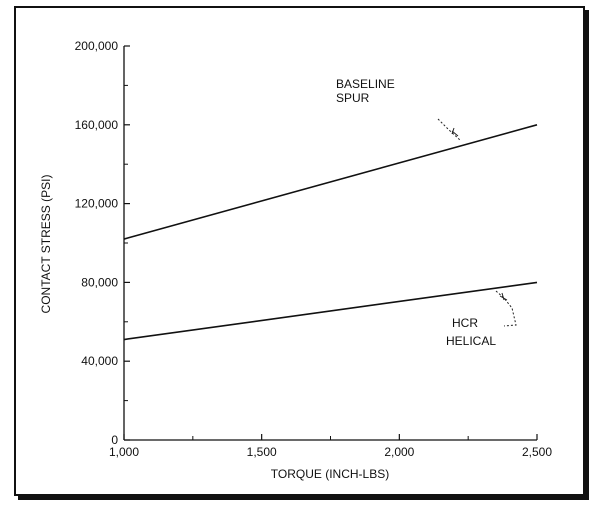 The width and height of the screenshot is (593, 511). What do you see at coordinates (330, 446) in the screenshot?
I see `x-ticks: 1,000 1,500 2,000 2,500` at bounding box center [330, 446].